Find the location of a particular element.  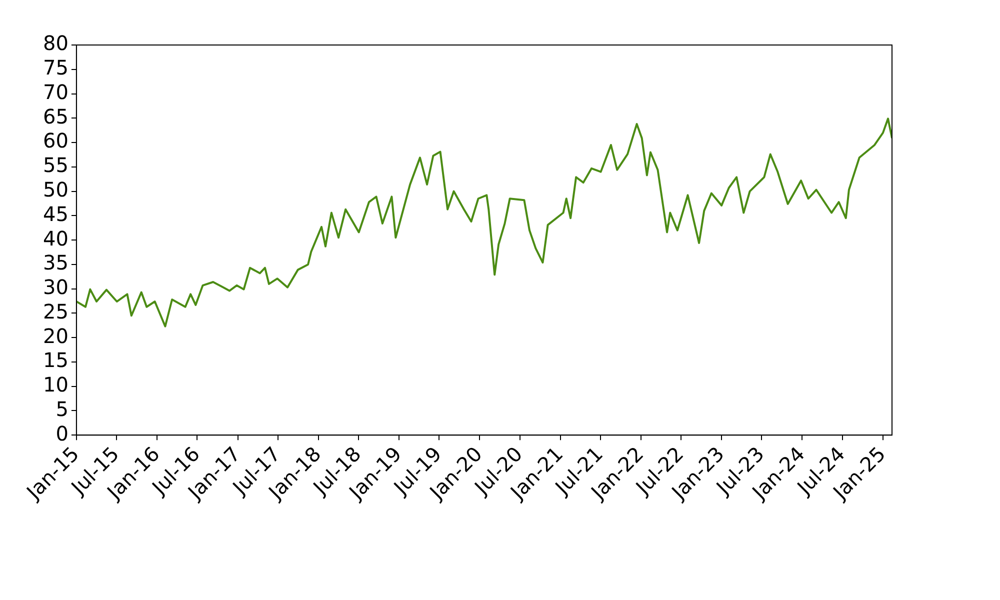

y-tick-label: 5 is located at coordinates (62, 408).